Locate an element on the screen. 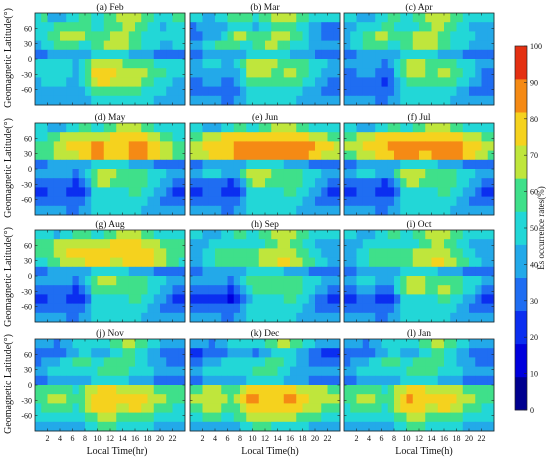 This screenshot has height=457, width=550. panel-title: (i) Oct is located at coordinates (418, 224).